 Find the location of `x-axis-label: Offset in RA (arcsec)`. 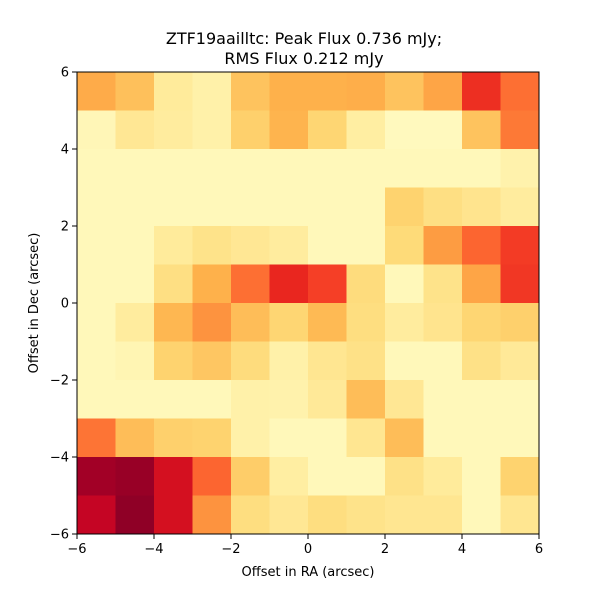

x-axis-label: Offset in RA (arcsec) is located at coordinates (308, 572).